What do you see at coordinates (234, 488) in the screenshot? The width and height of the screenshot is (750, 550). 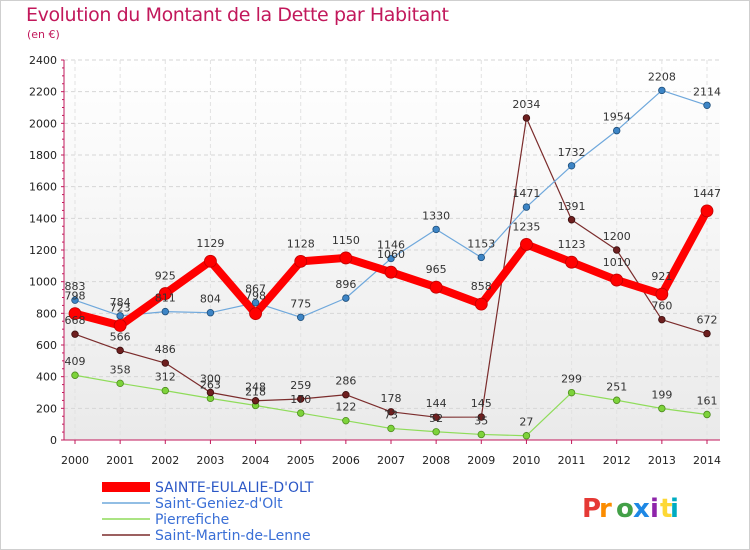 I see `legend-label: SAINTE-EULALIE-D'OLT` at bounding box center [234, 488].